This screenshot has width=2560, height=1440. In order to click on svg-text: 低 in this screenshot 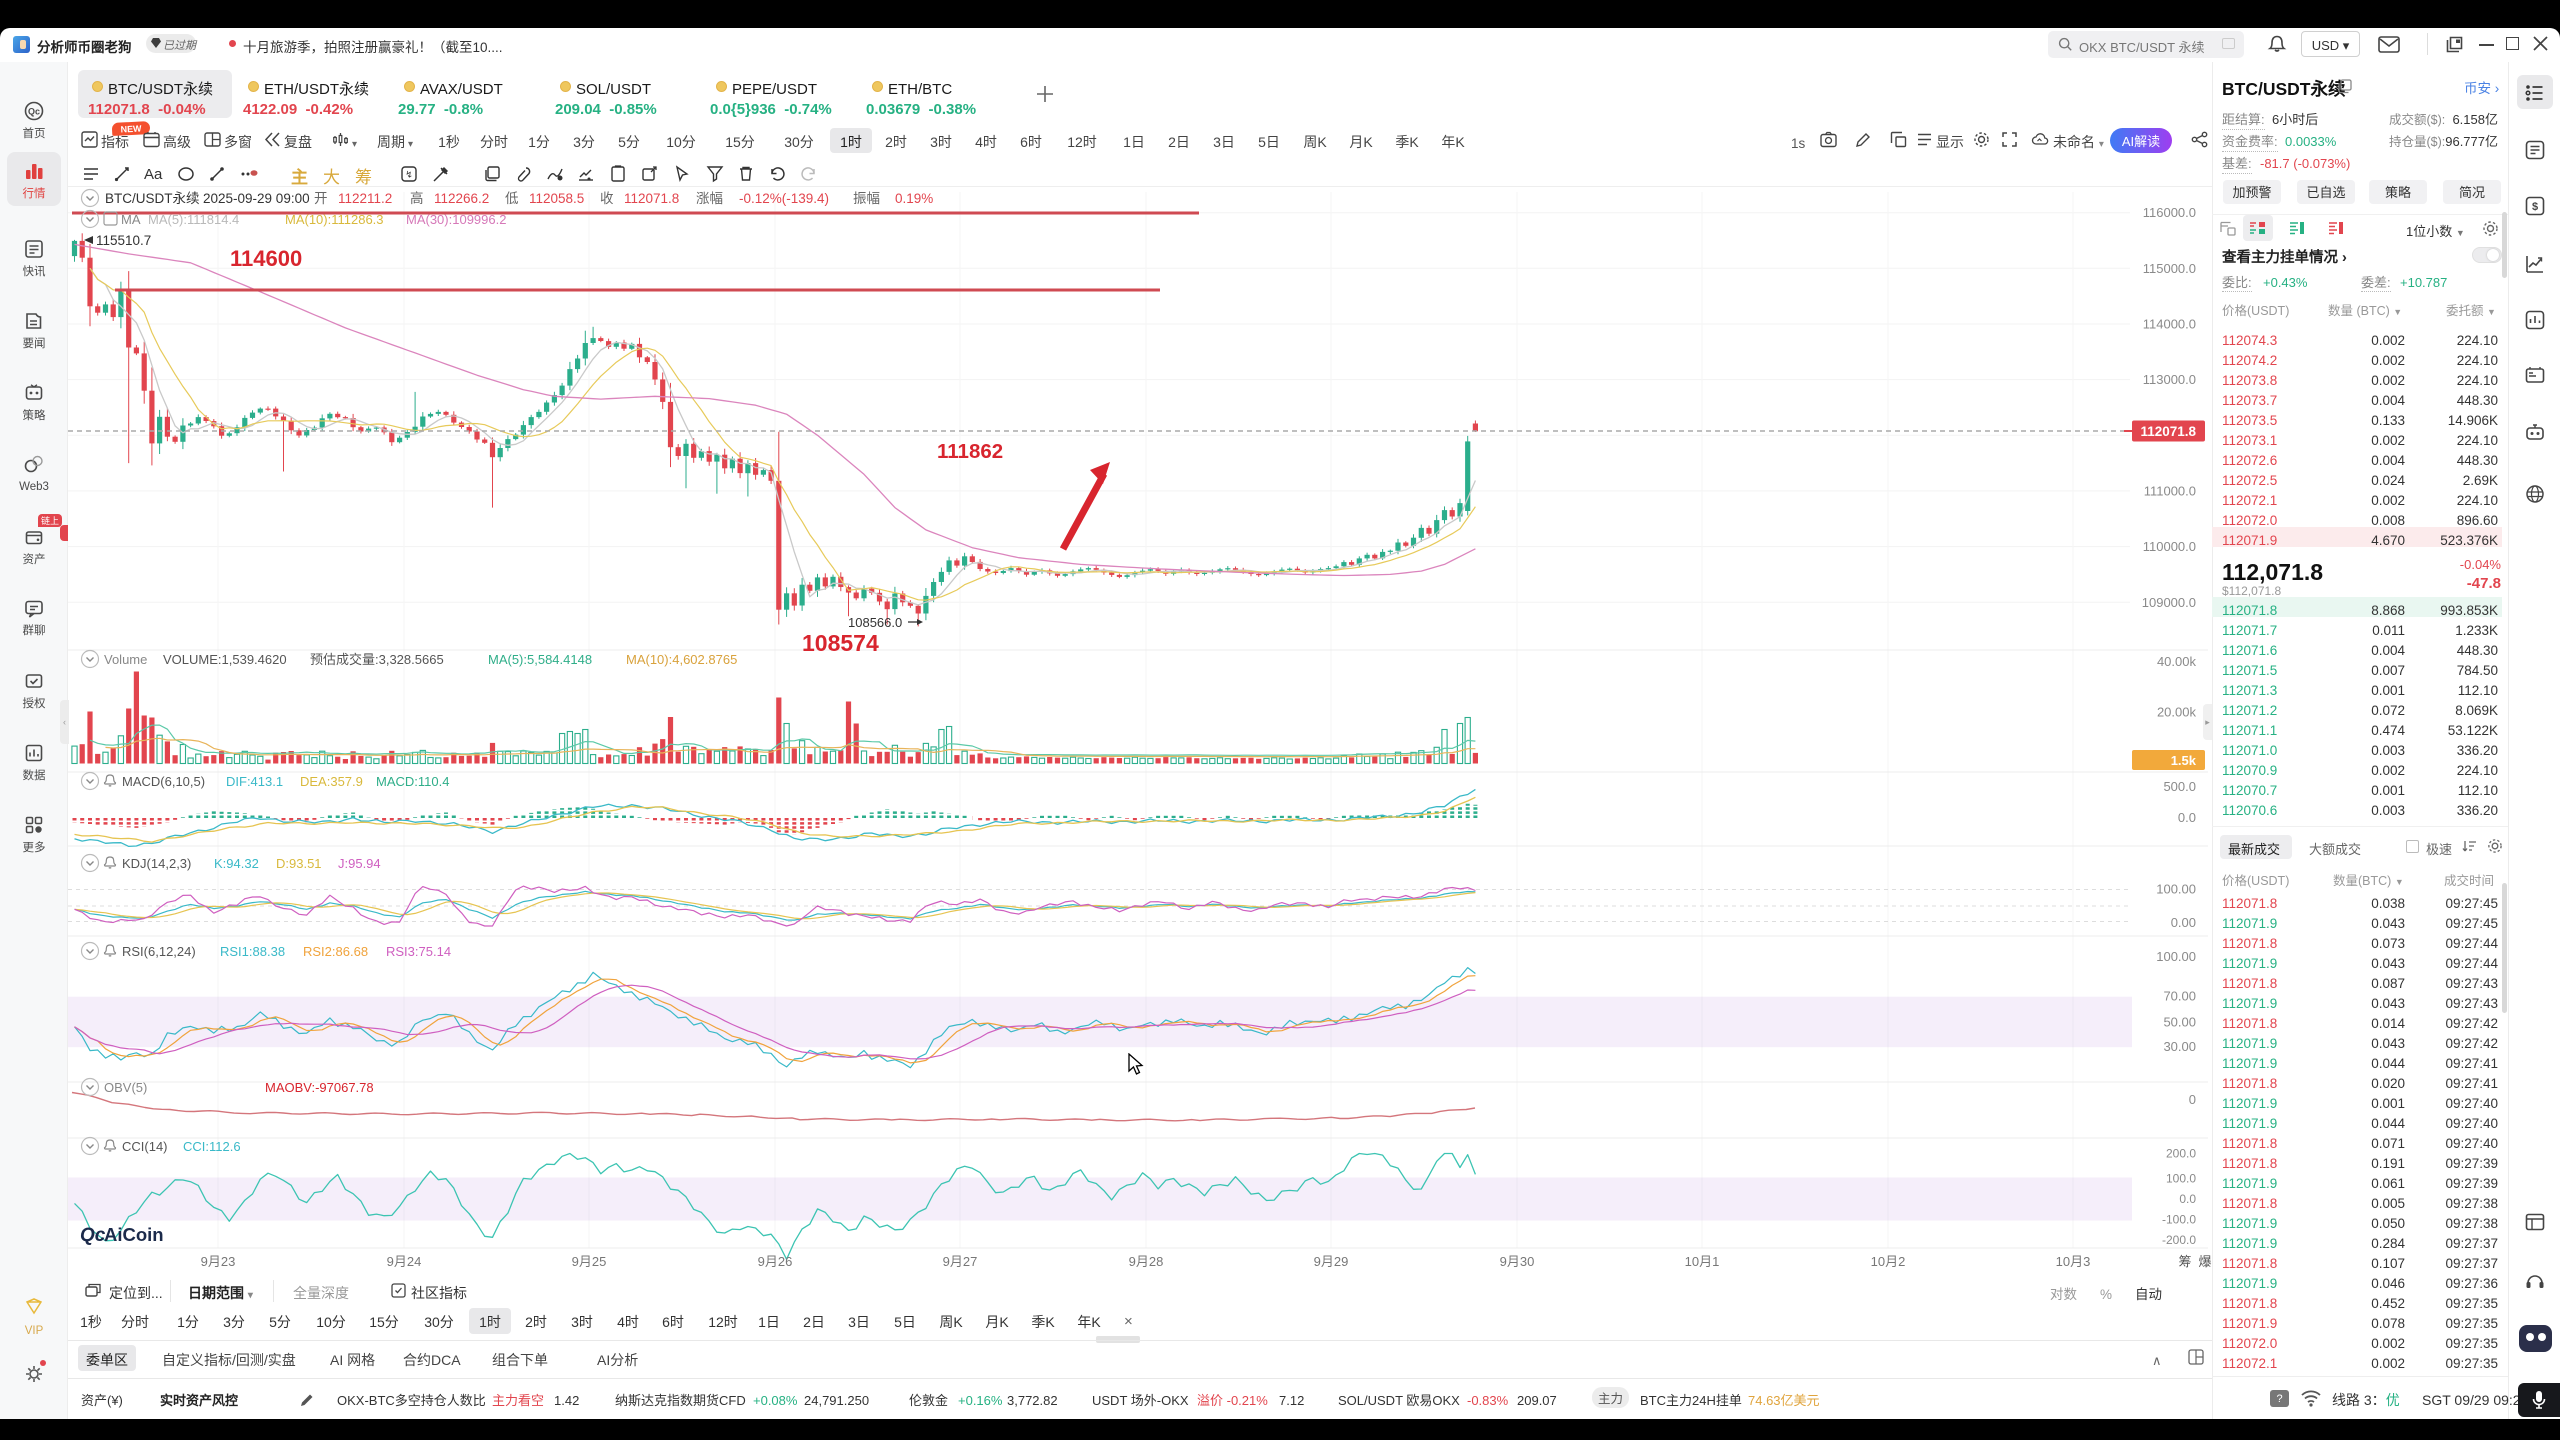, I will do `click(512, 197)`.